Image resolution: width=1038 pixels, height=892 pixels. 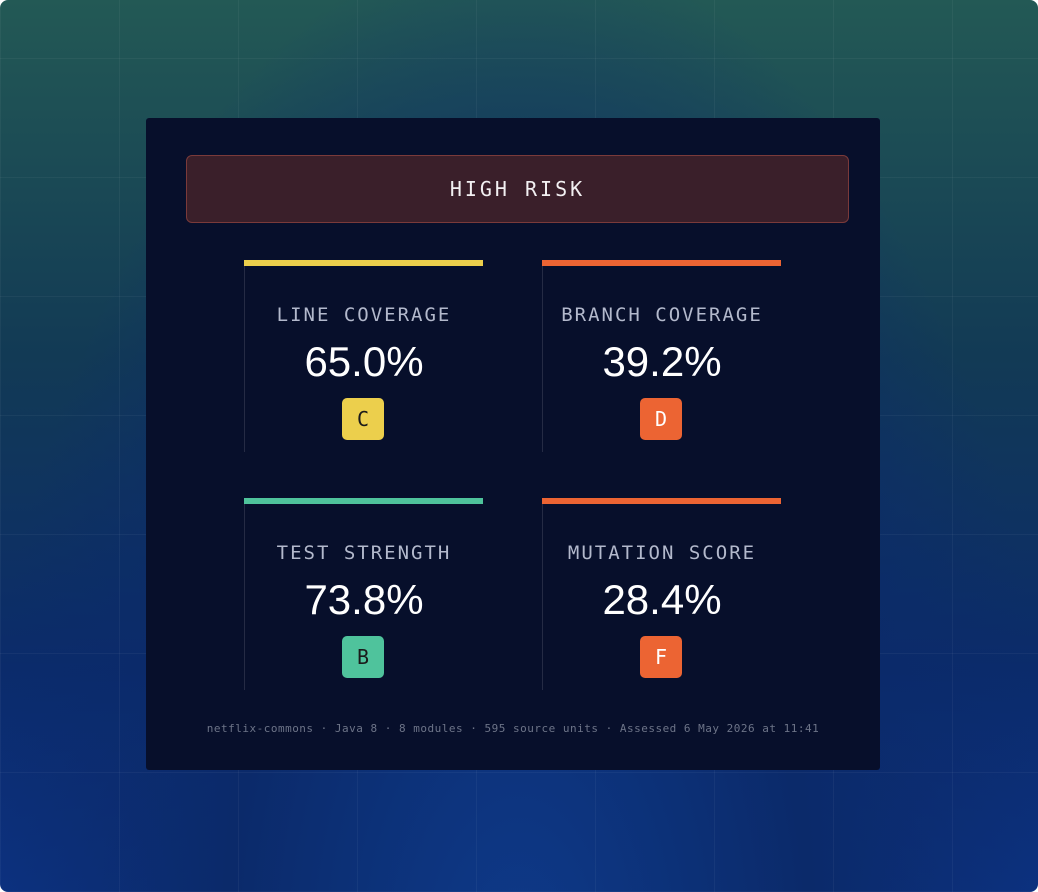 I want to click on metric-value: 28.4%, so click(x=662, y=599).